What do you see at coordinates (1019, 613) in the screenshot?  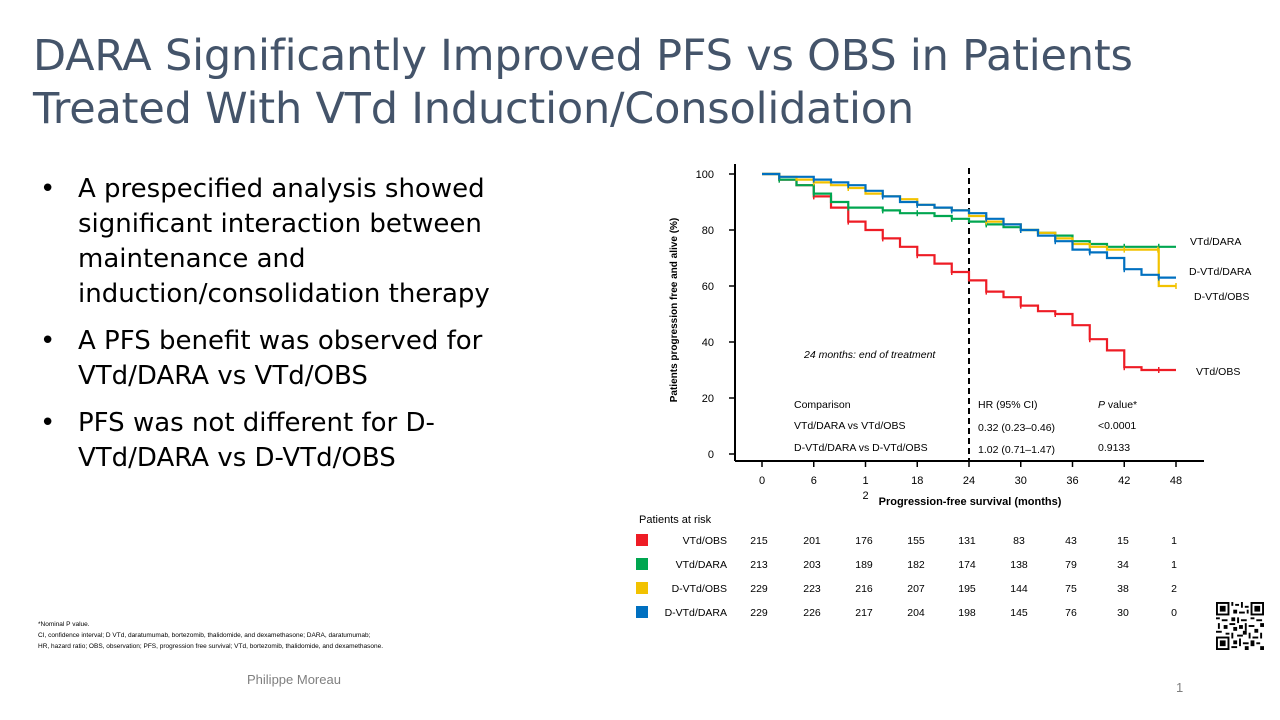 I see `at-risk-value: 145` at bounding box center [1019, 613].